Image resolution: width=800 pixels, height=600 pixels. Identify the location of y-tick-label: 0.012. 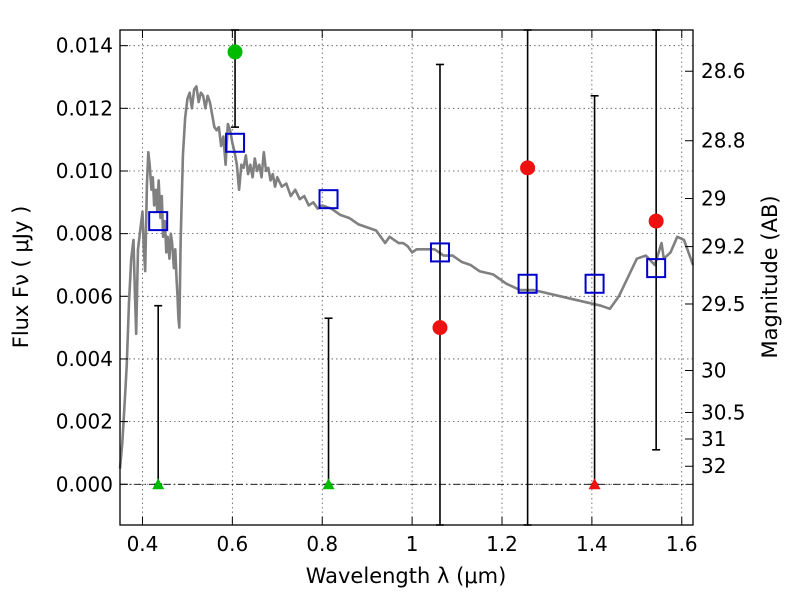
(84, 108).